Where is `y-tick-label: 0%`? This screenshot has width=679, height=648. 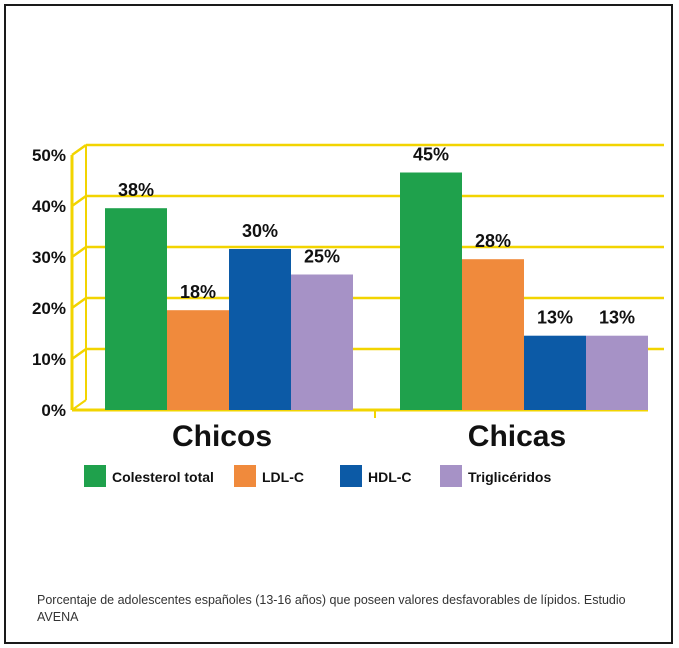
y-tick-label: 0% is located at coordinates (53, 410).